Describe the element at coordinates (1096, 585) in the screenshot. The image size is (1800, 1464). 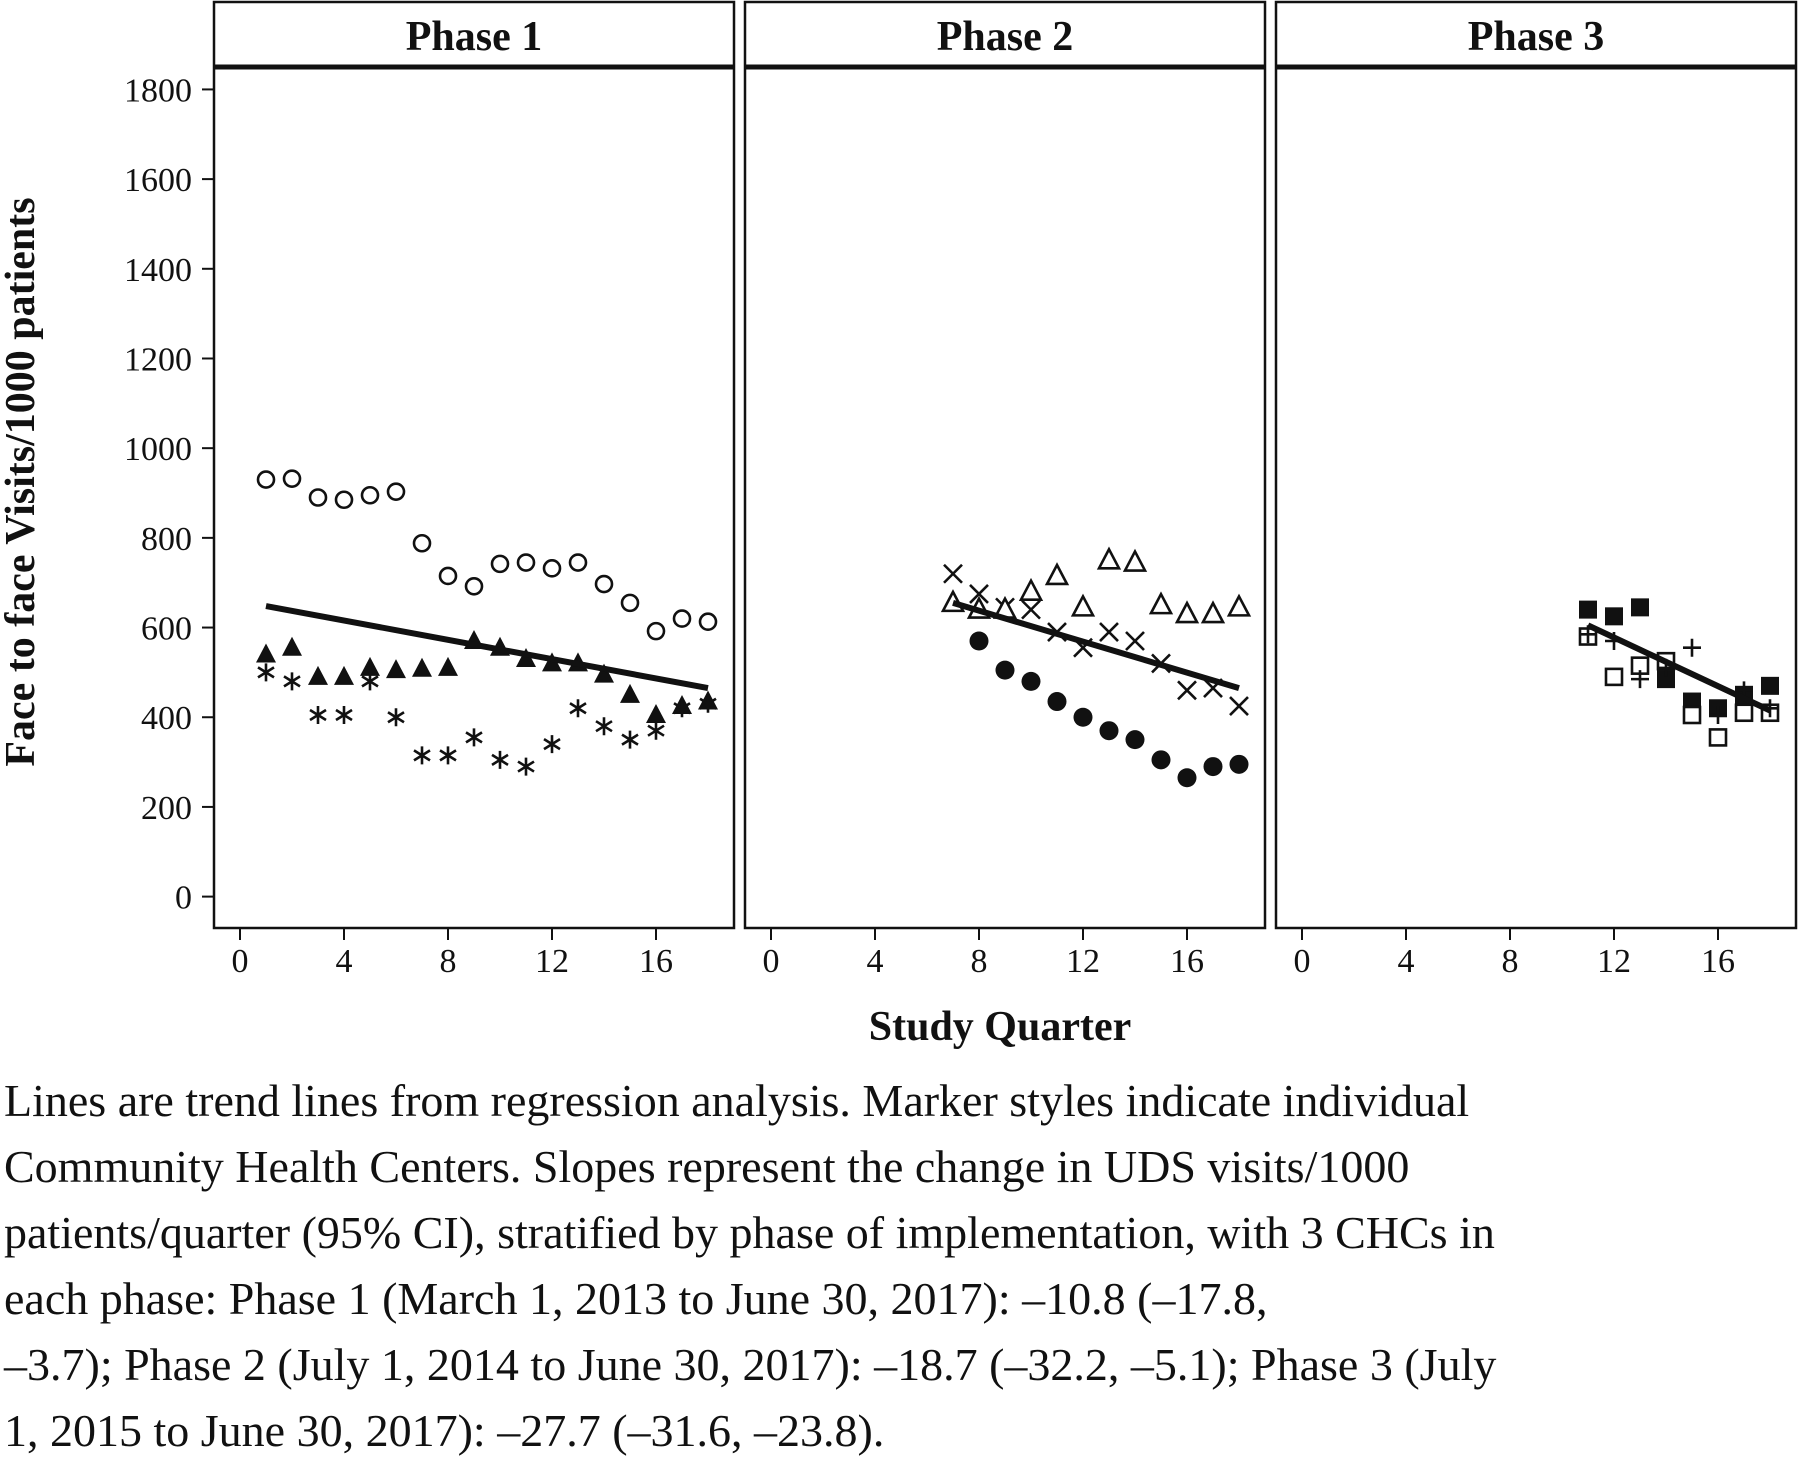
I see `open-triangle-series` at that location.